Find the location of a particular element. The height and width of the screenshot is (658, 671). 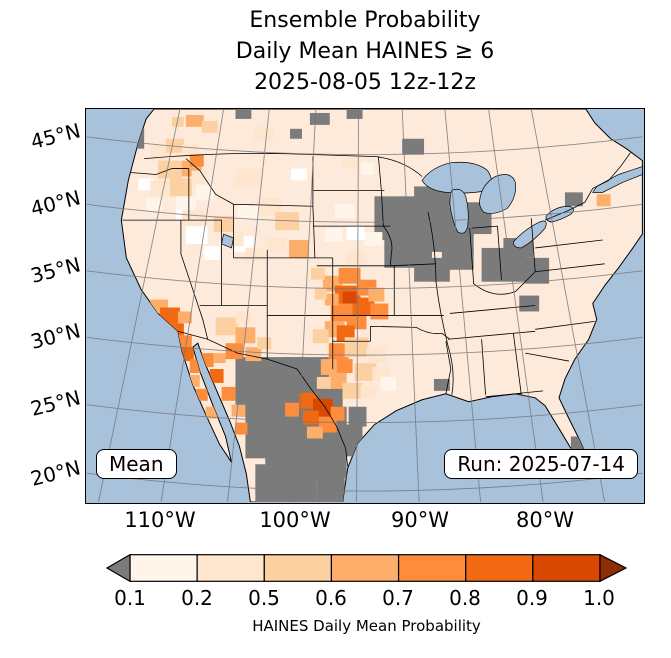

parallel-25n is located at coordinates (364, 414).